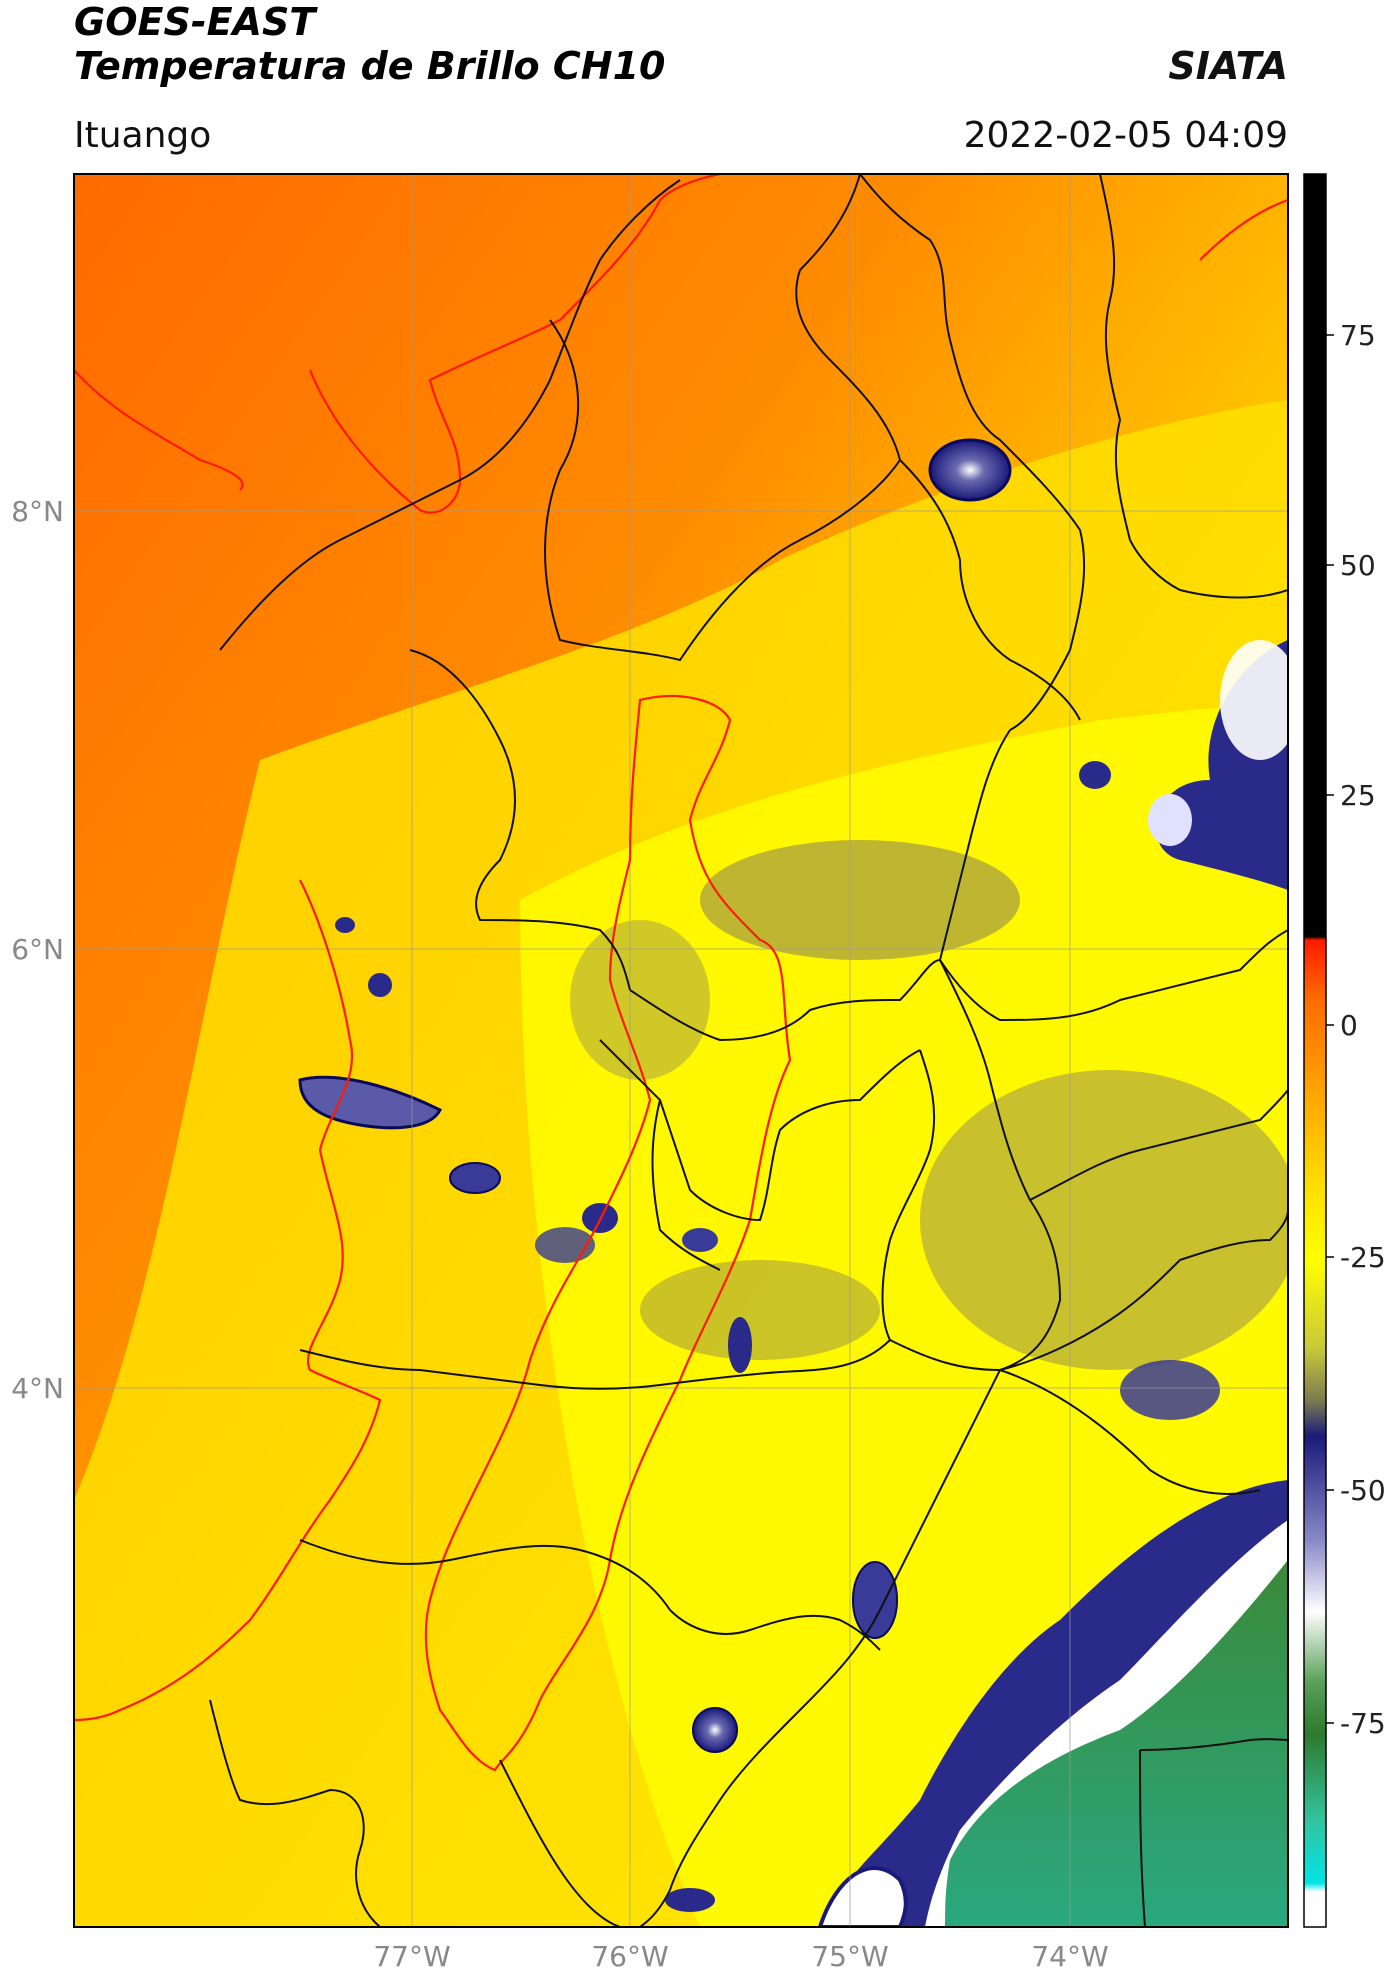  I want to click on colorbar-tick-label: 50, so click(1358, 565).